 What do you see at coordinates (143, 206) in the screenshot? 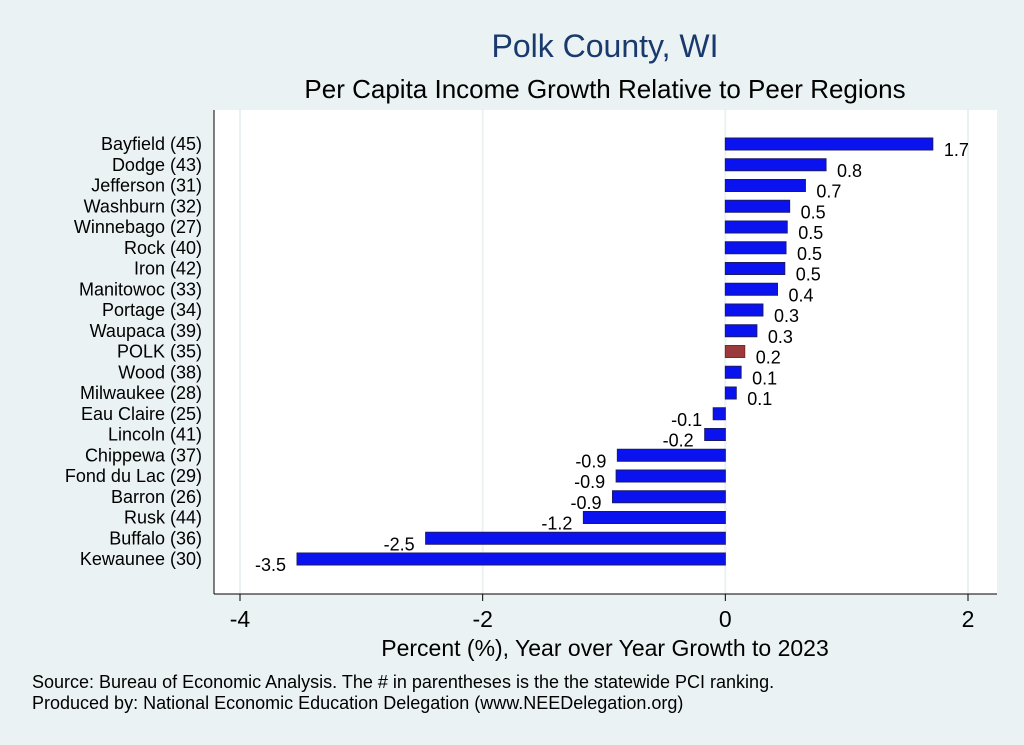
I see `category-label: Washburn (32)` at bounding box center [143, 206].